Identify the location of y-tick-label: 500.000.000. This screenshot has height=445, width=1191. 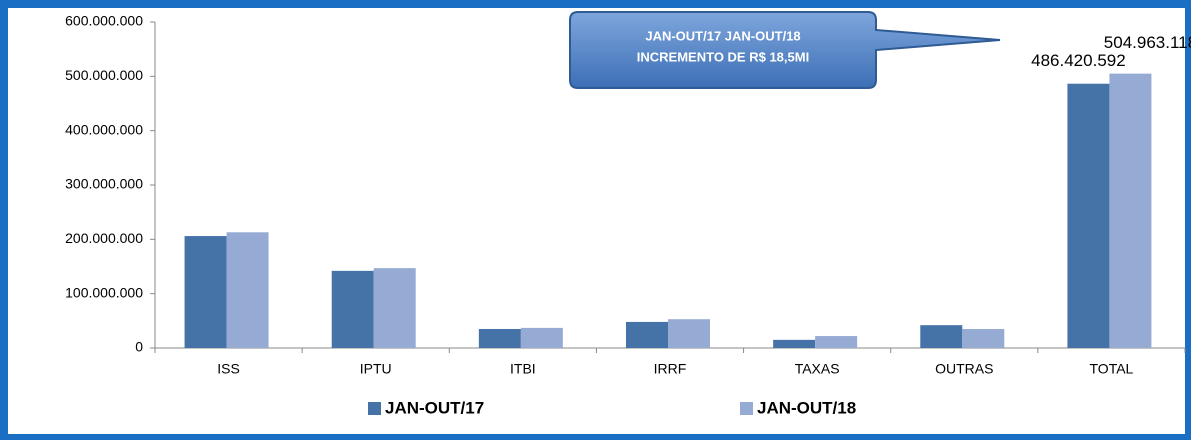
(104, 75).